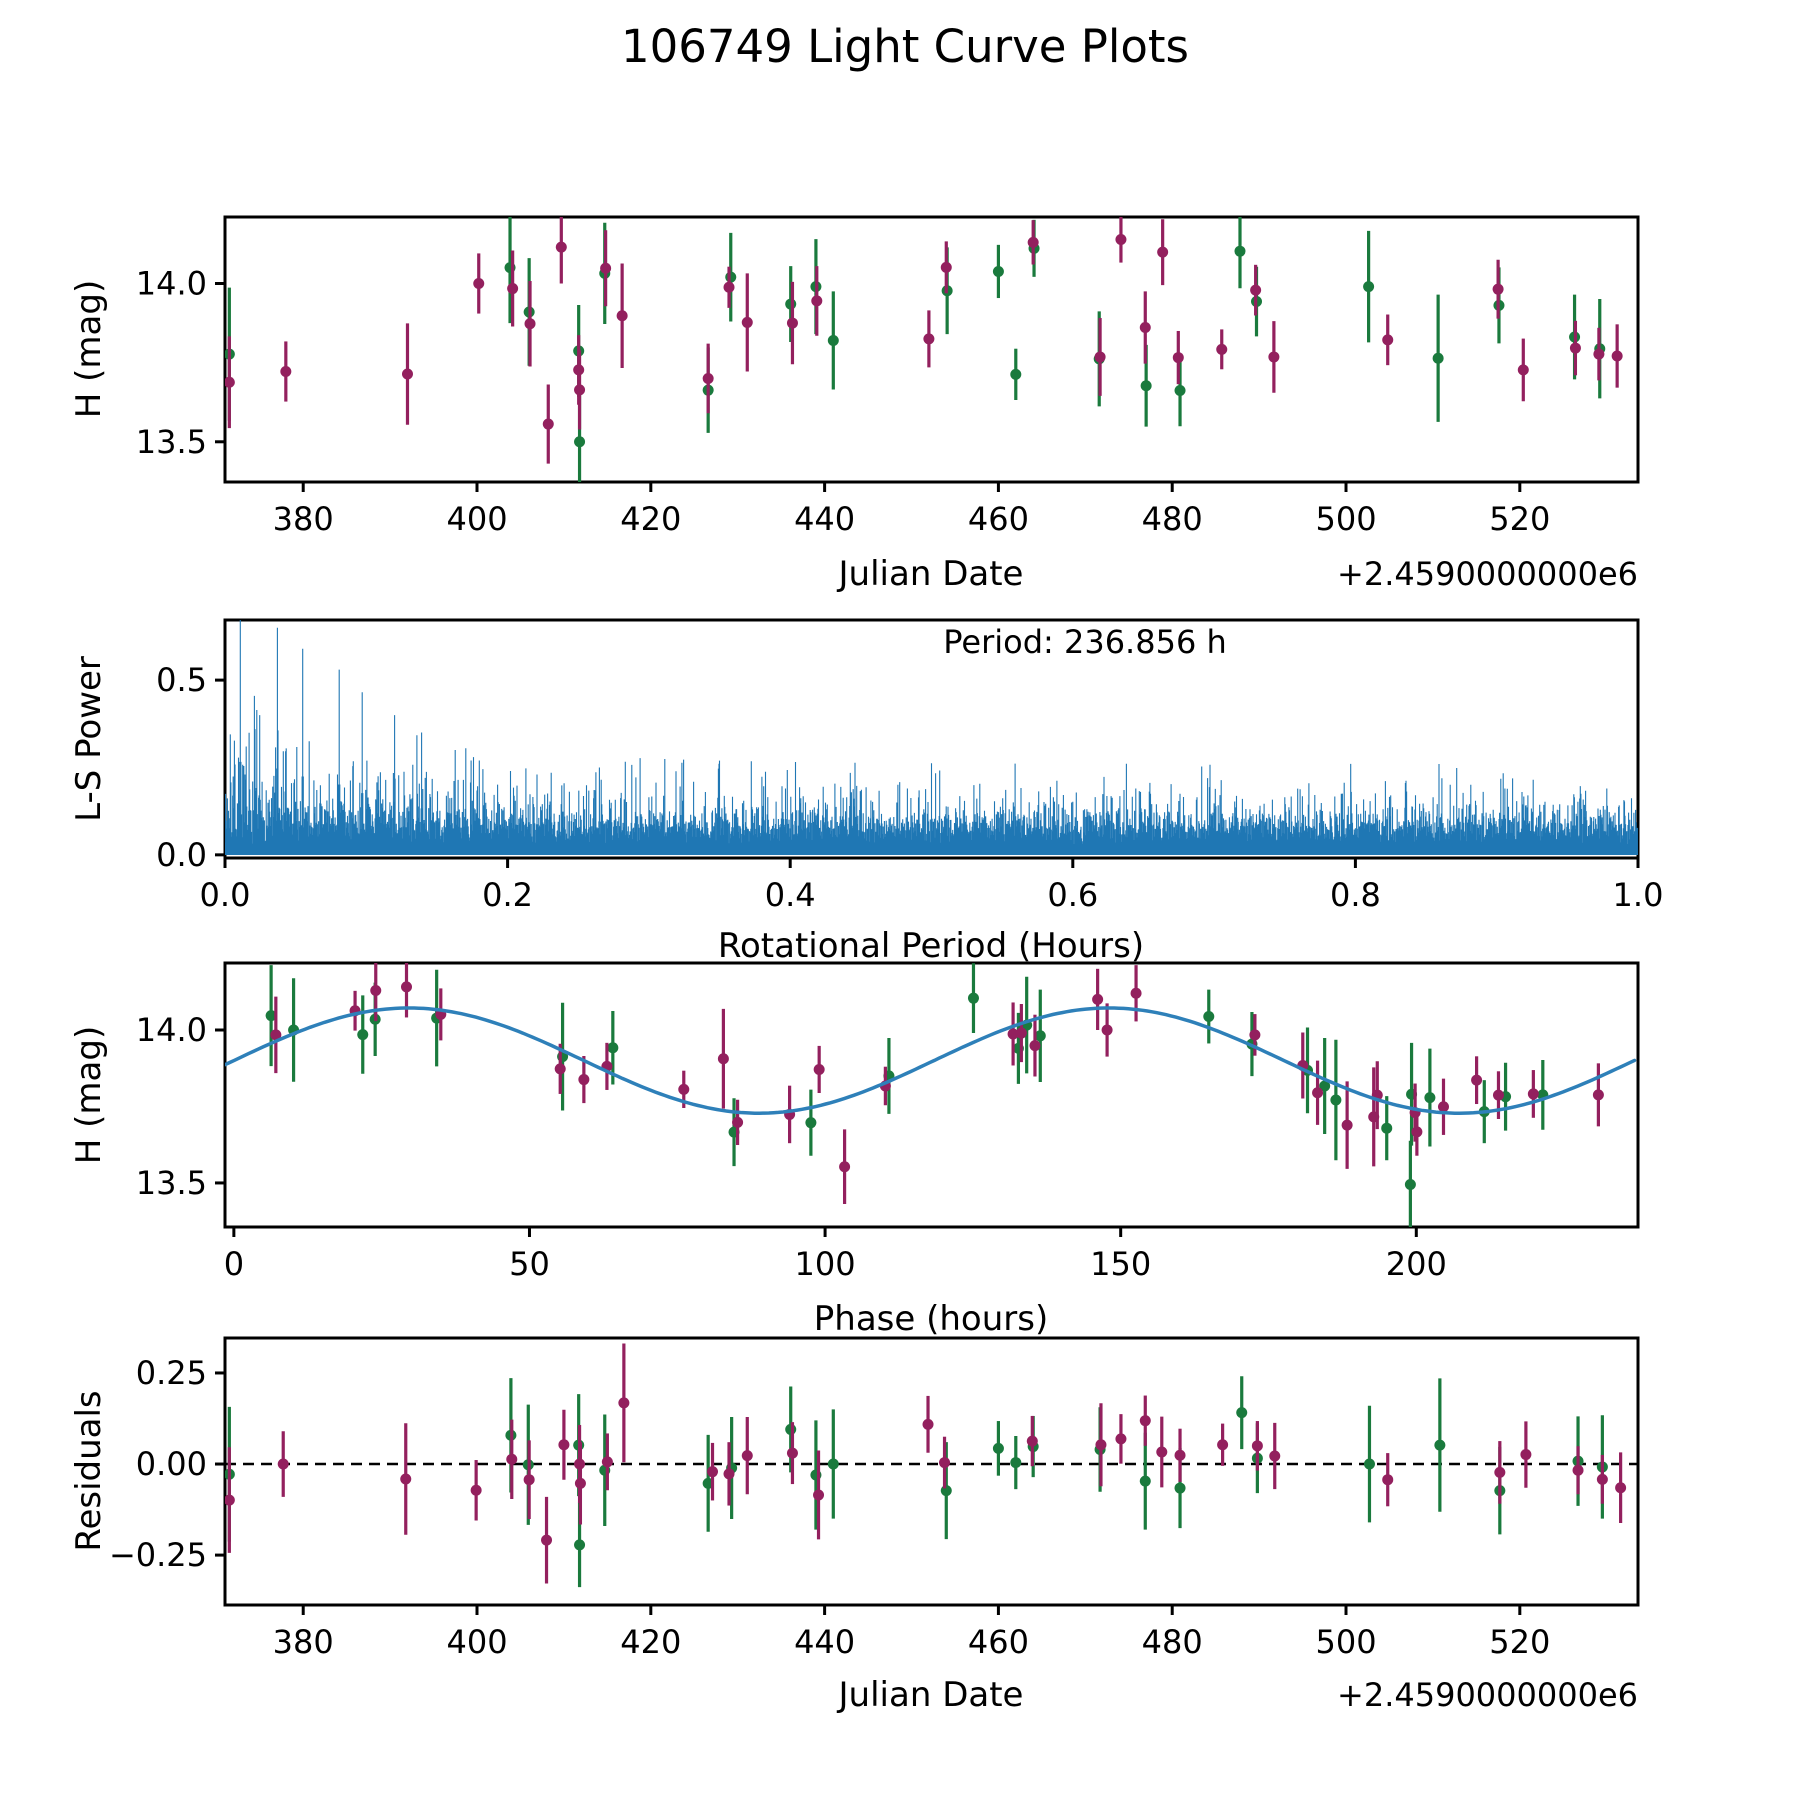 The width and height of the screenshot is (1800, 1800). Describe the element at coordinates (303, 1642) in the screenshot. I see `x-tick-label: 380` at that location.